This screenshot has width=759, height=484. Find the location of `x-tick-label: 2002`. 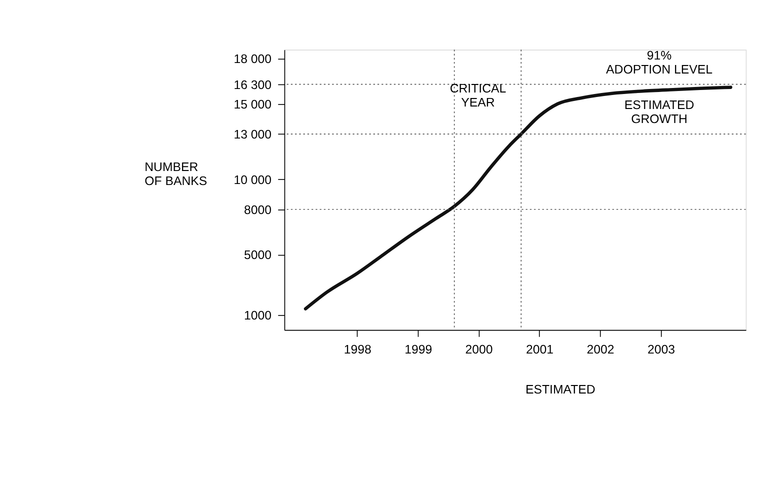

x-tick-label: 2002 is located at coordinates (600, 349).